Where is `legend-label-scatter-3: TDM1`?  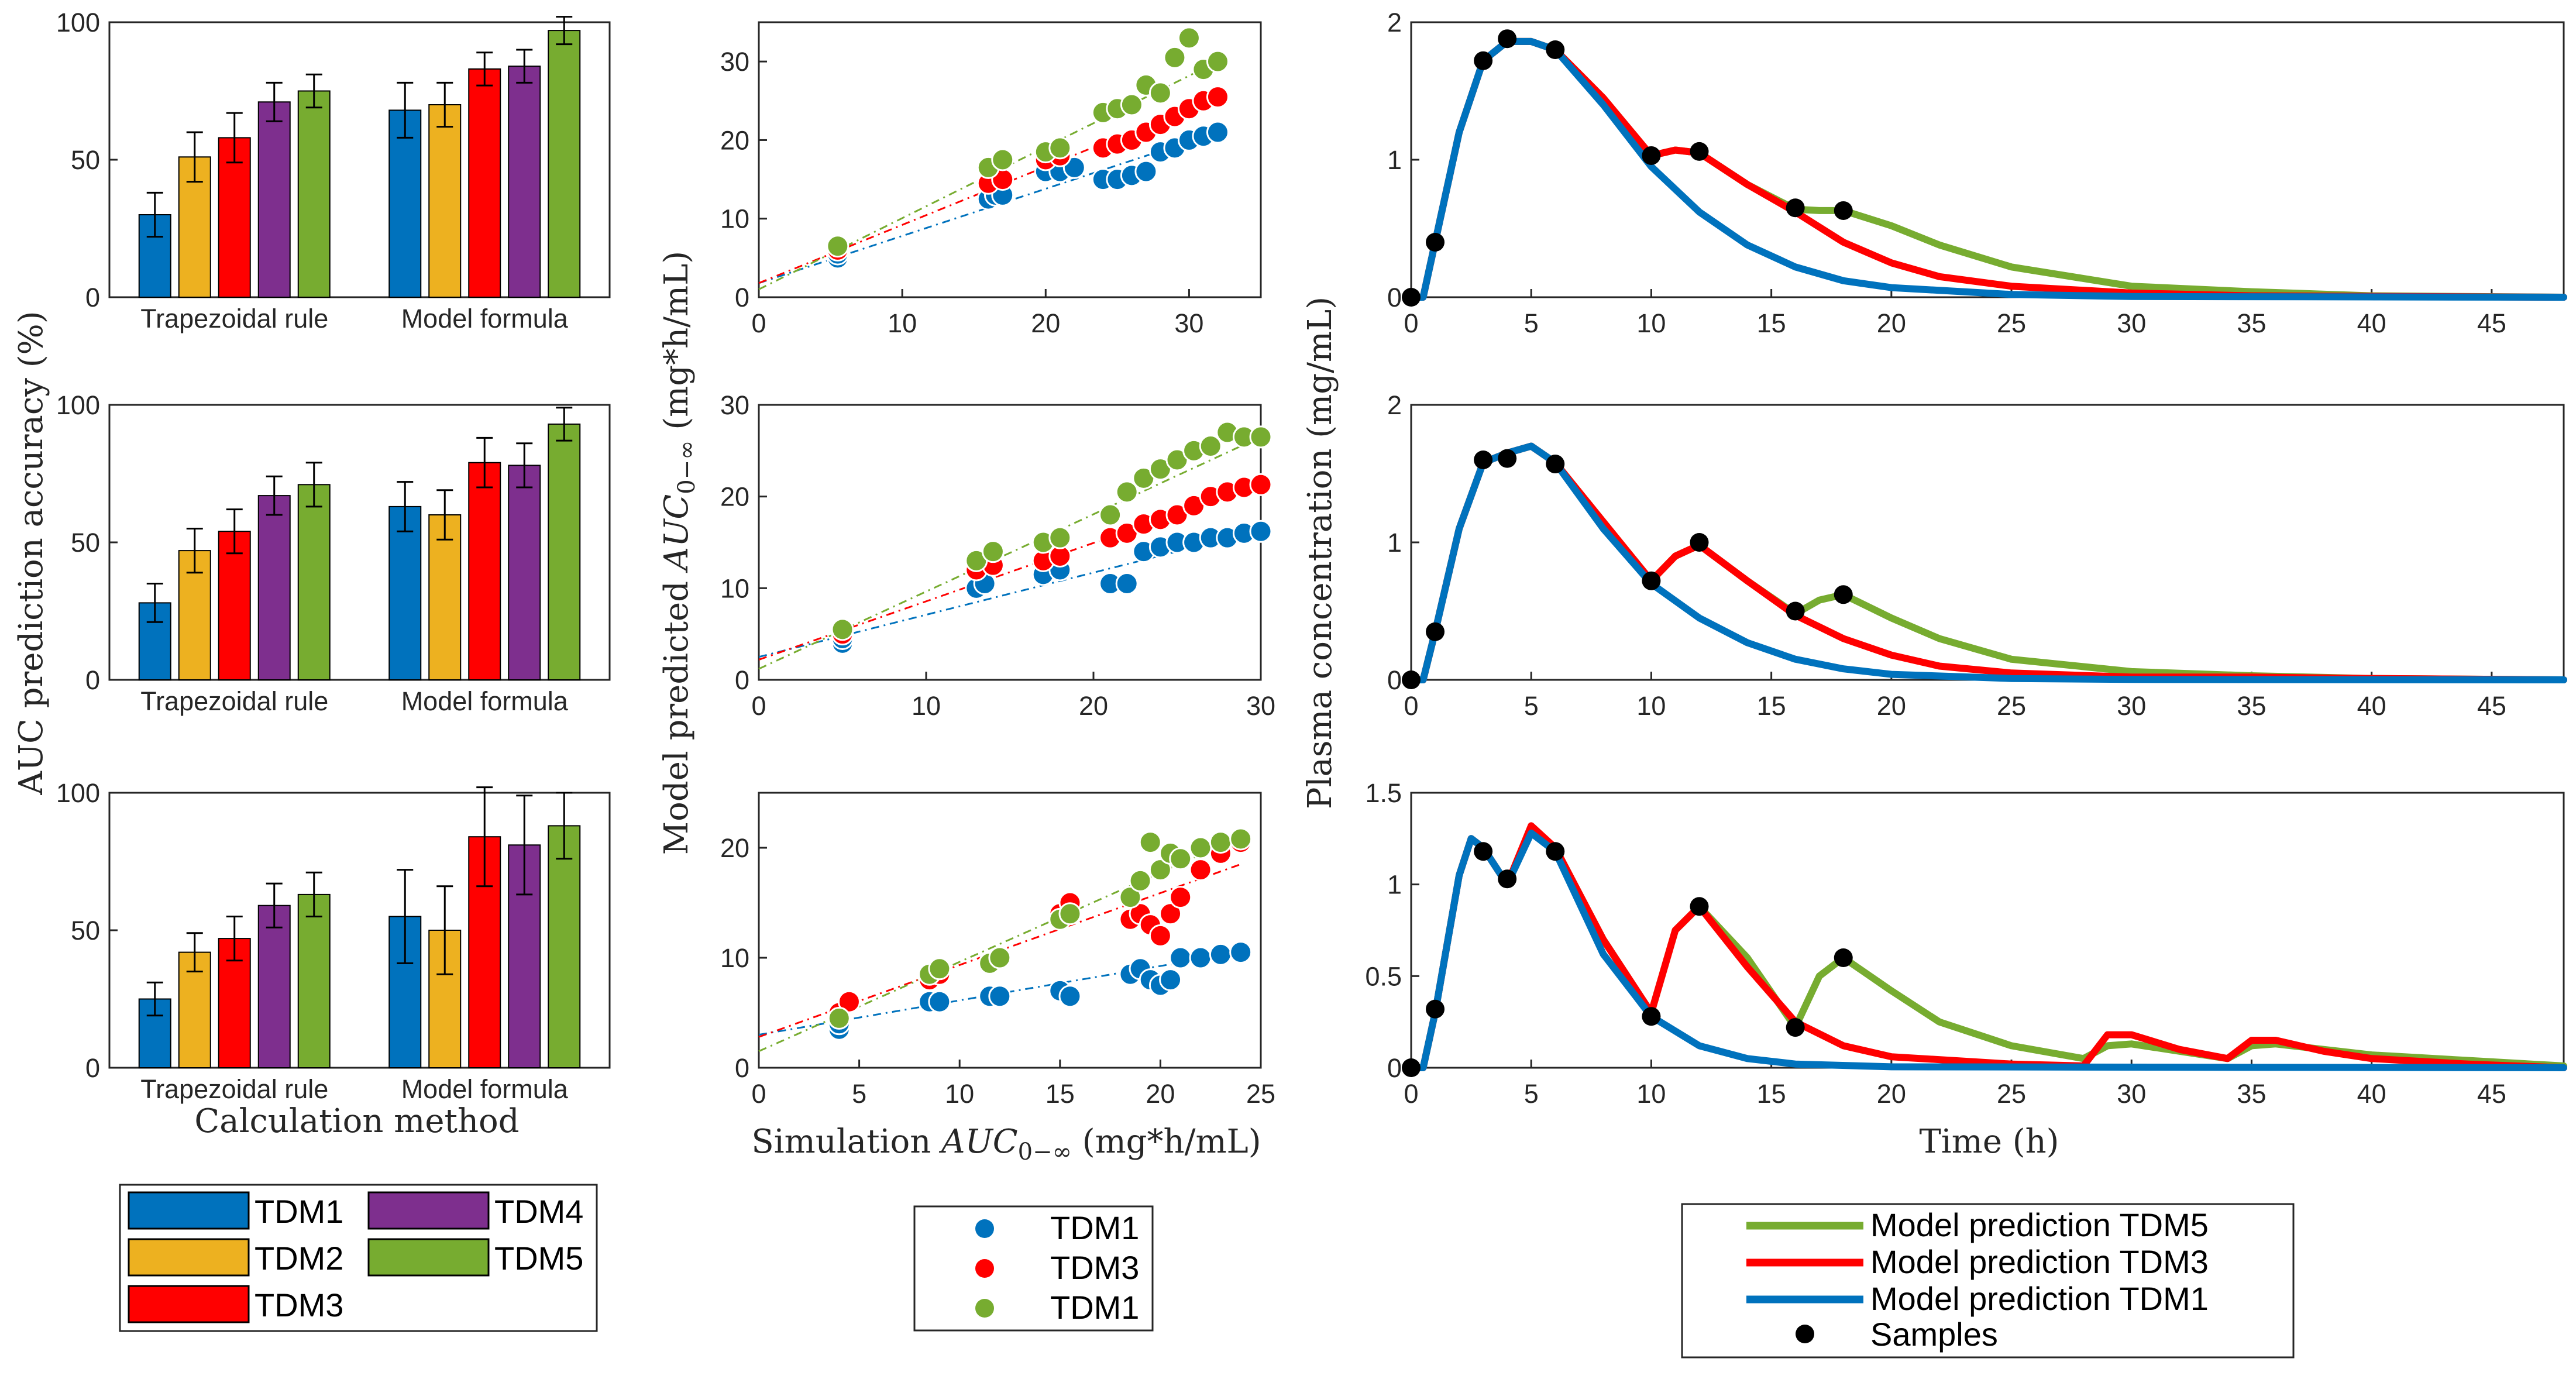 legend-label-scatter-3: TDM1 is located at coordinates (1095, 1308).